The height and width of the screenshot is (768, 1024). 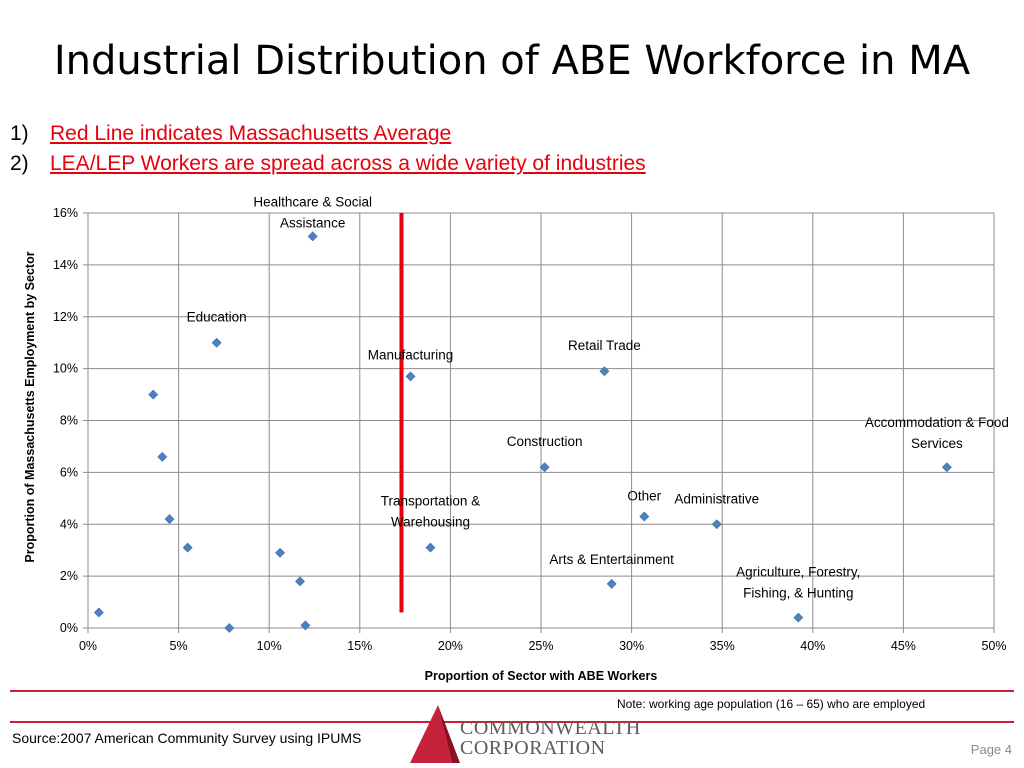 I want to click on y-tick-label: 0%, so click(x=69, y=628).